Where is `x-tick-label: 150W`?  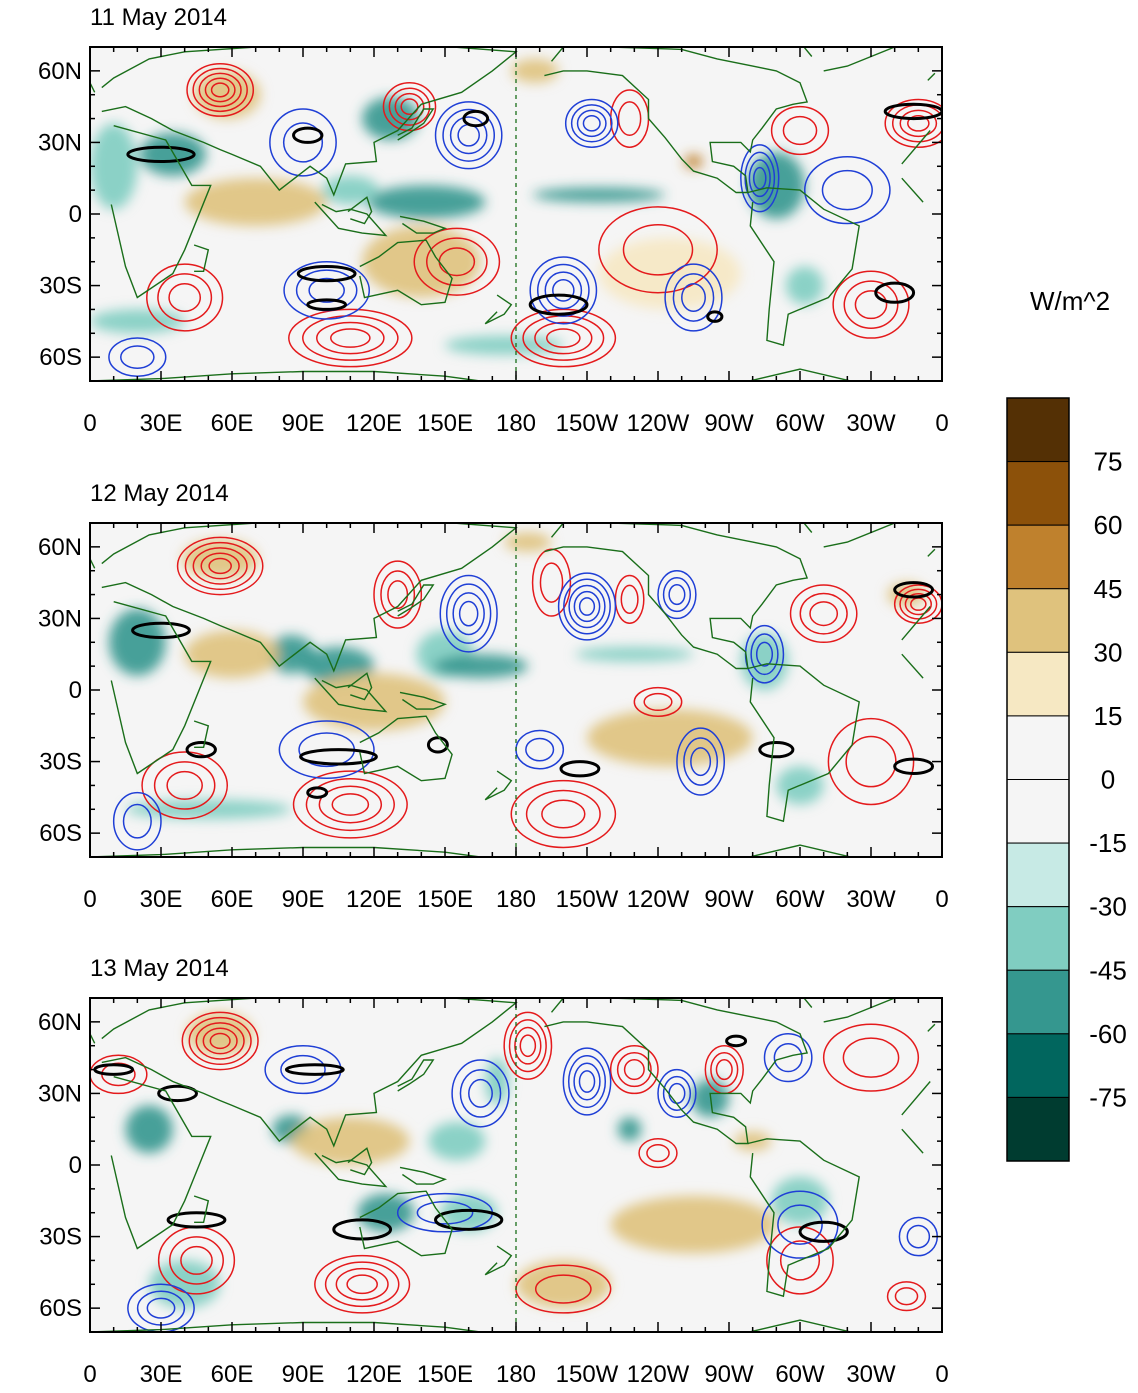
x-tick-label: 150W is located at coordinates (587, 423).